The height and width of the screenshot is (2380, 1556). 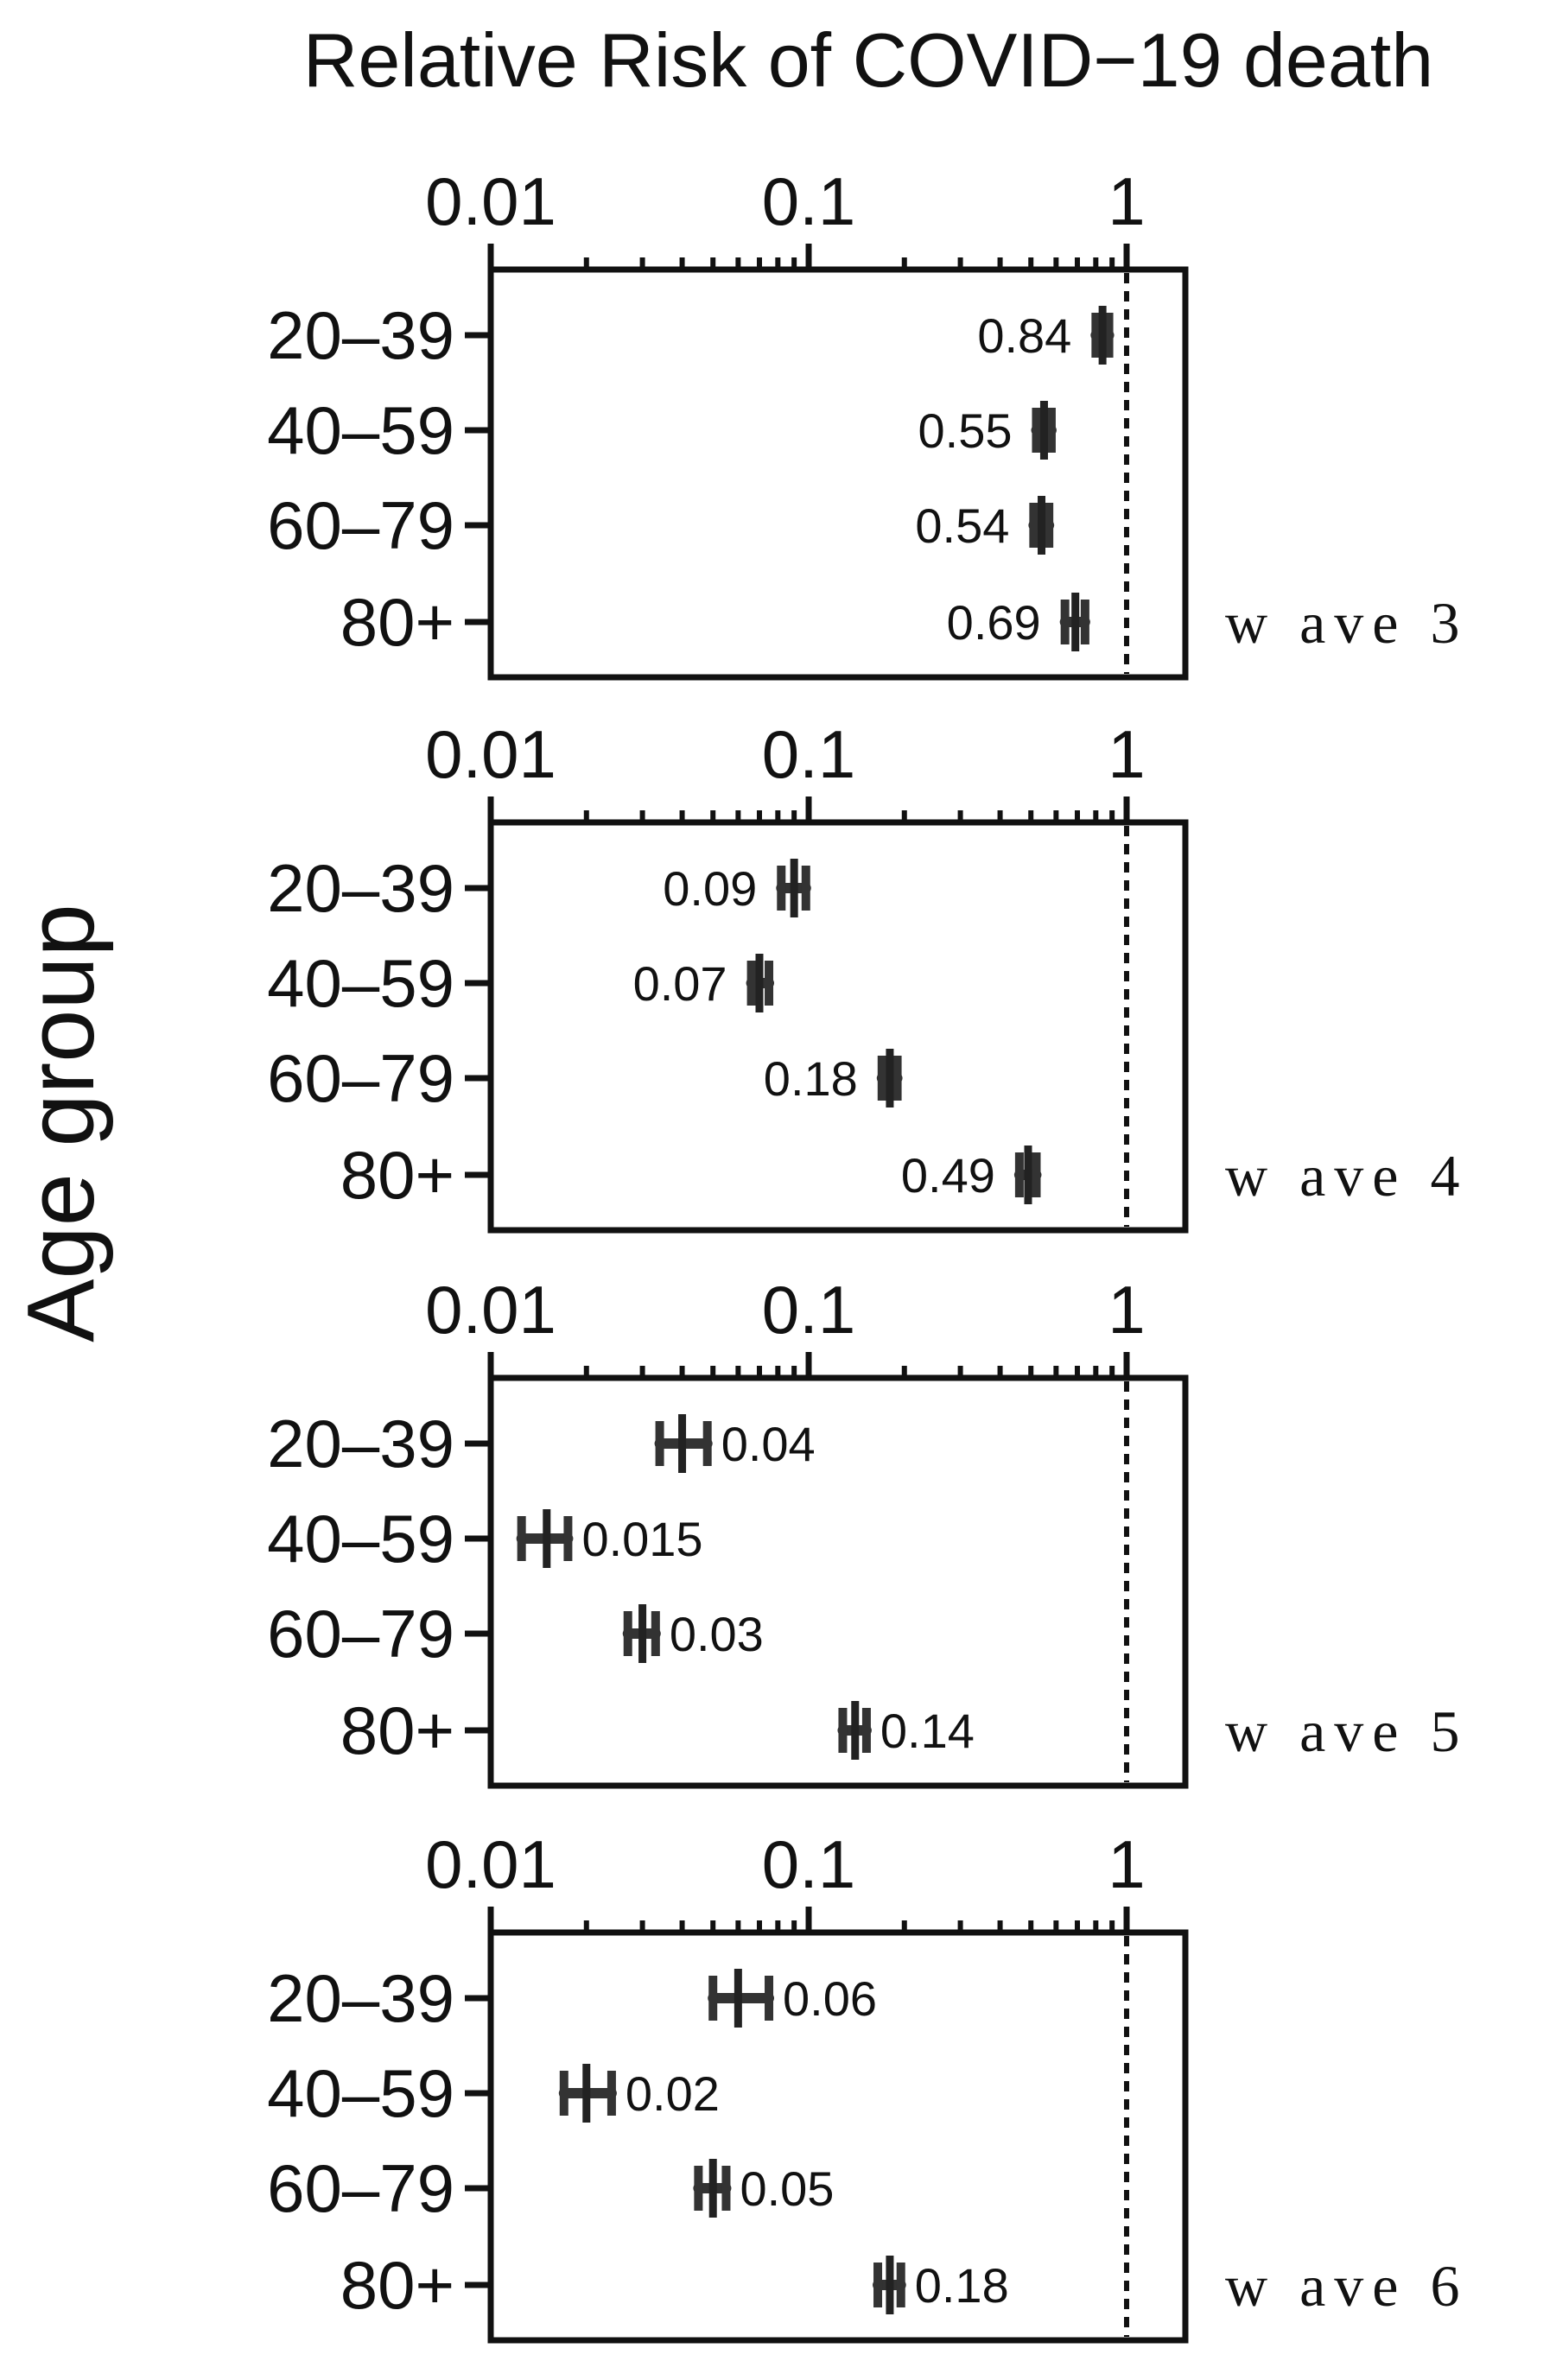 I want to click on data-label: 0.49, so click(x=948, y=1176).